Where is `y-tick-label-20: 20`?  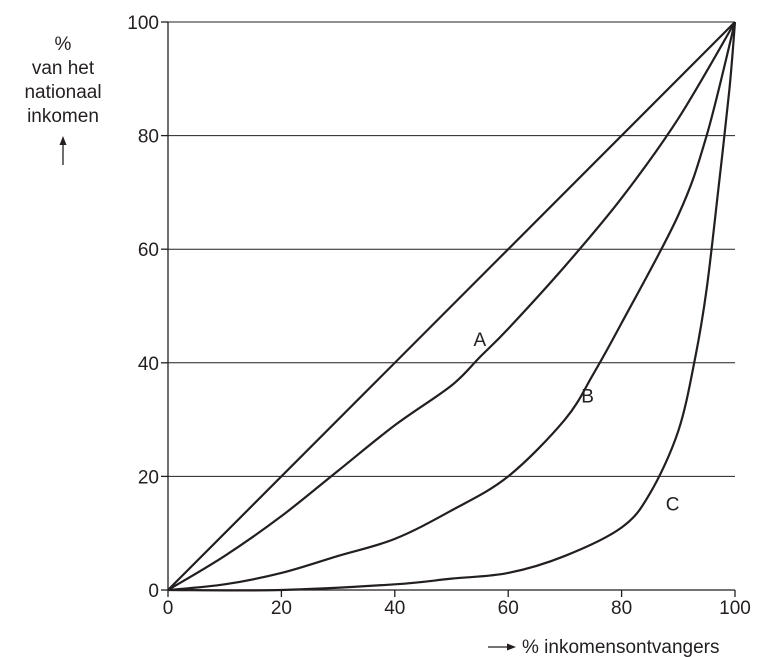
y-tick-label-20: 20 is located at coordinates (148, 477).